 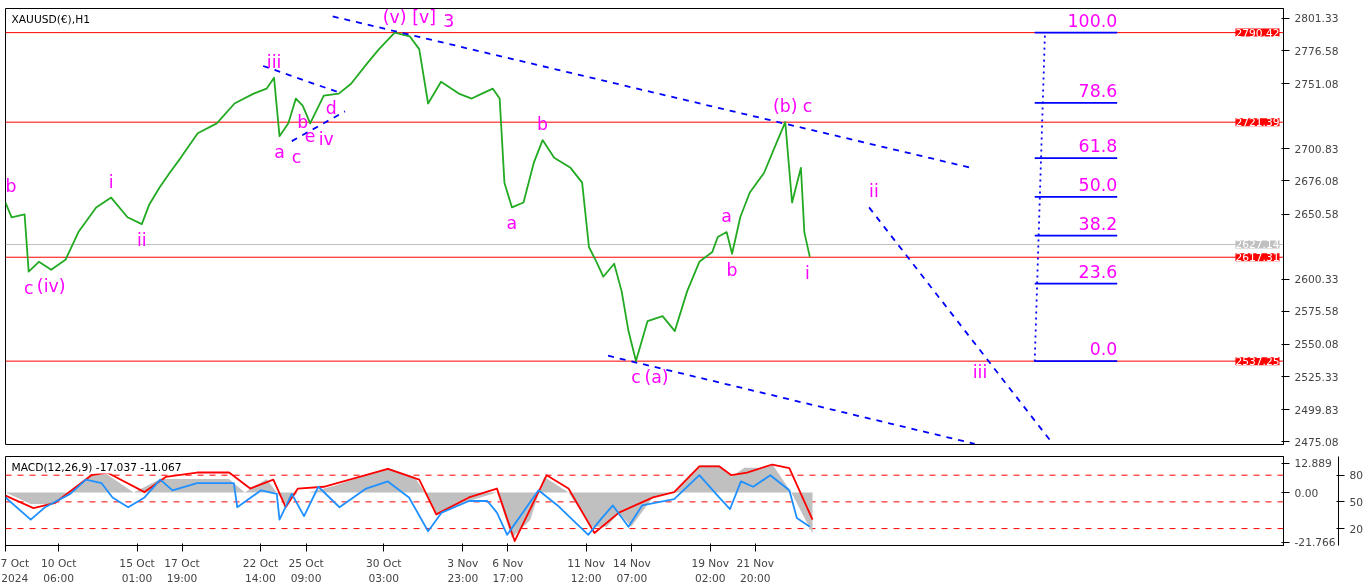 I want to click on annotation: (a), so click(x=656, y=377).